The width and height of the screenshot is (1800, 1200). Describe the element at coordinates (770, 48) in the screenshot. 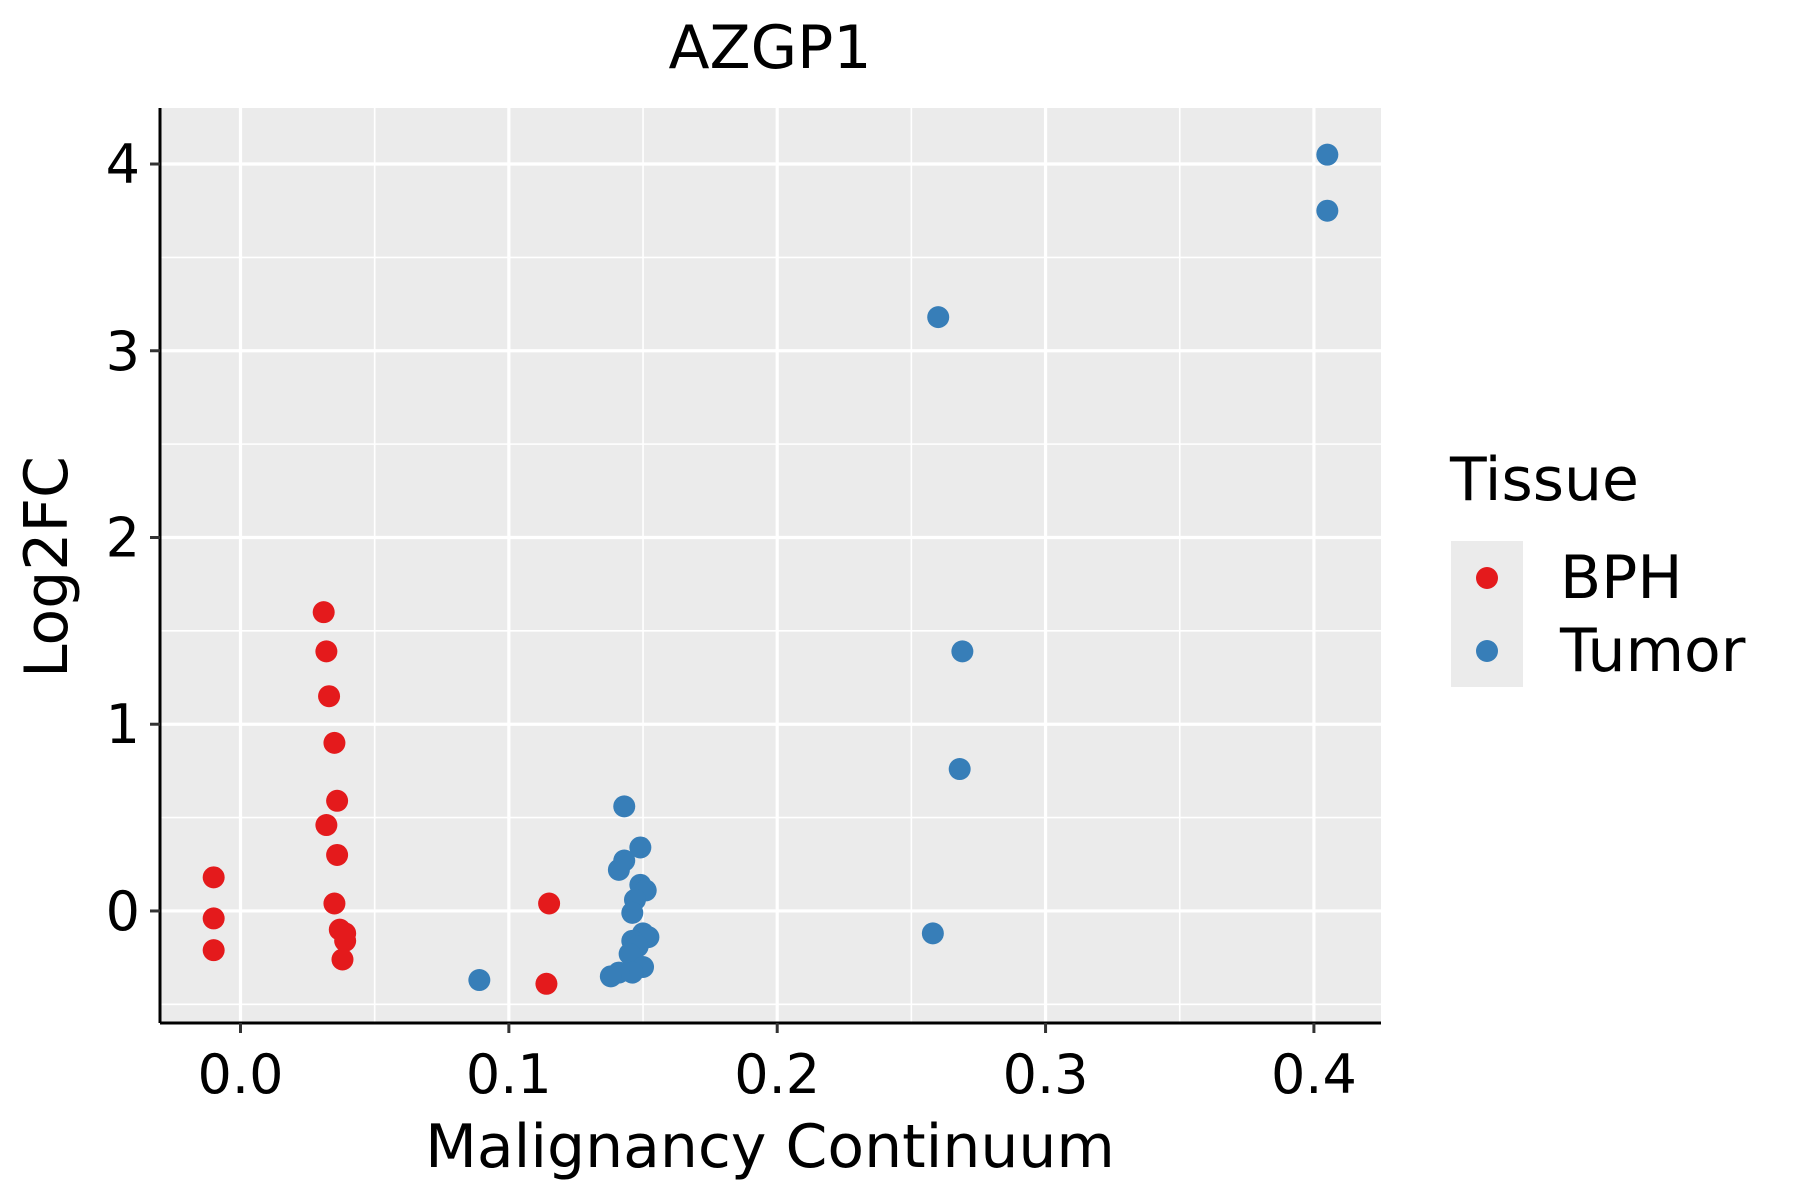

I see `chart-title: AZGP1` at that location.